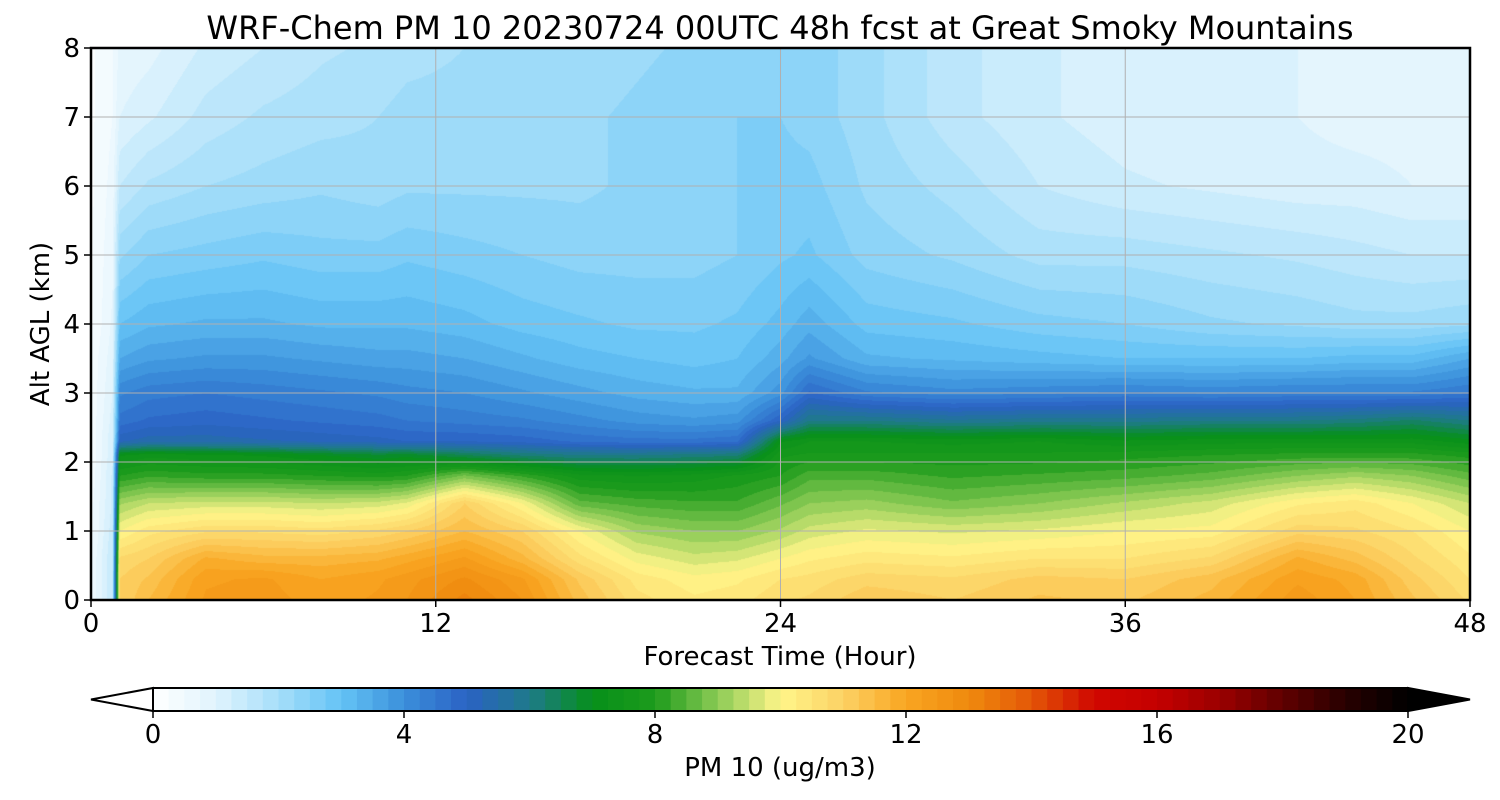 Image resolution: width=1500 pixels, height=800 pixels. I want to click on colorbar-tick-label: 0, so click(153, 735).